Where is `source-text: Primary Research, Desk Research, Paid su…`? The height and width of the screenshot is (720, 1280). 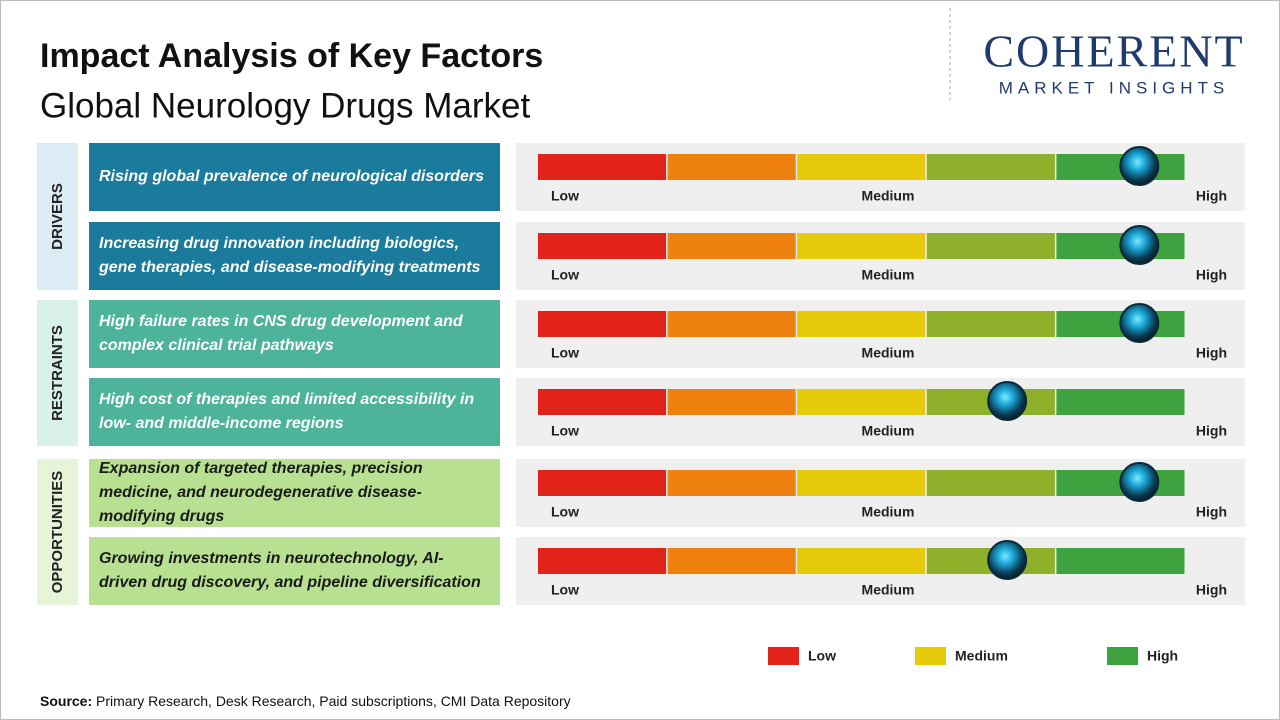 source-text: Primary Research, Desk Research, Paid su… is located at coordinates (333, 701).